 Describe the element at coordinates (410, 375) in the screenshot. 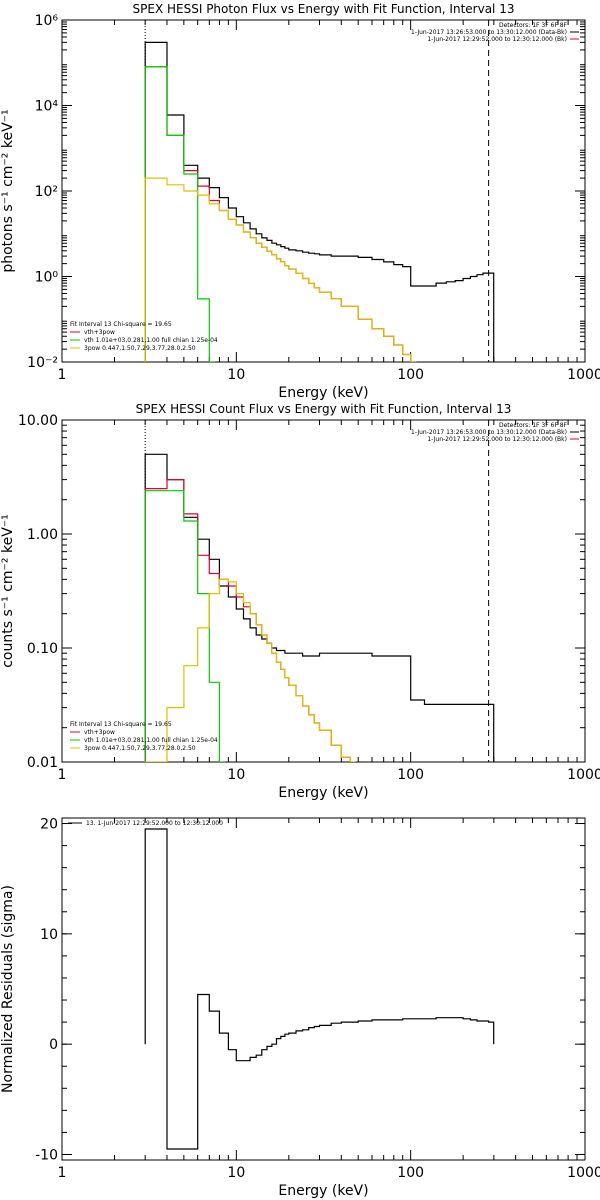

I see `photon-xtick-label: 100` at that location.